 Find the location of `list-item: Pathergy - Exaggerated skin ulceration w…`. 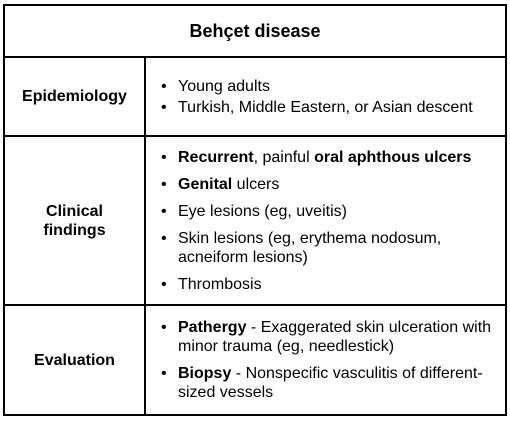

list-item: Pathergy - Exaggerated skin ulceration w… is located at coordinates (329, 337).